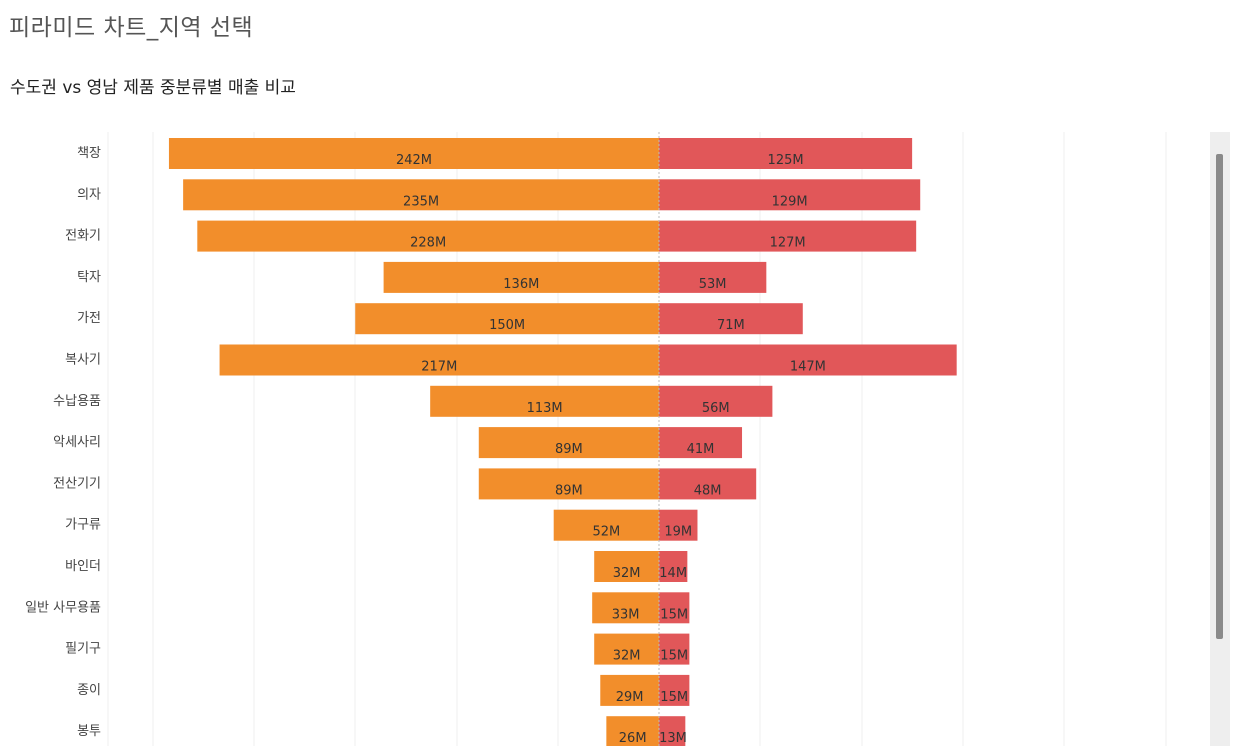 Image resolution: width=1234 pixels, height=746 pixels. I want to click on category-label: 바인더, so click(83, 566).